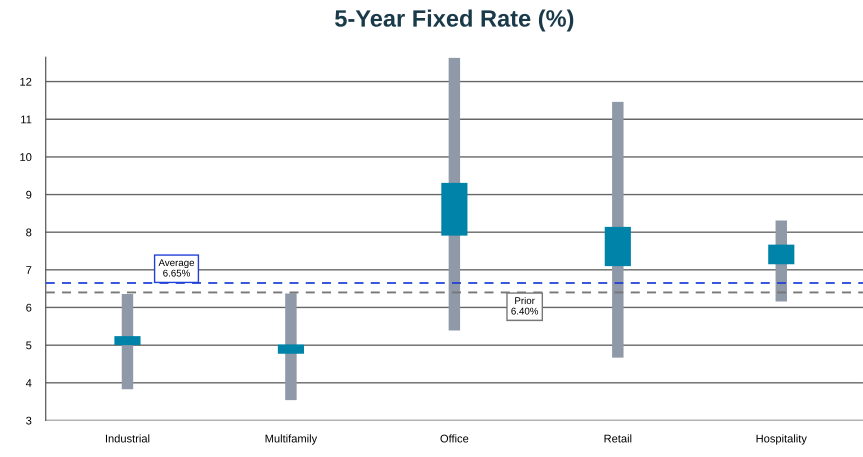  I want to click on y-tick-label: 3, so click(29, 420).